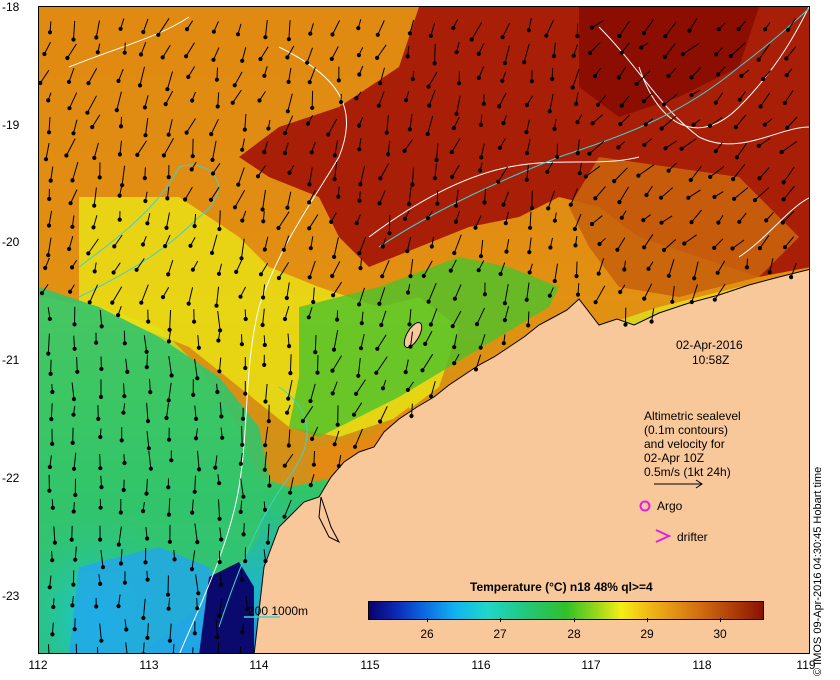 This screenshot has height=680, width=840. Describe the element at coordinates (702, 665) in the screenshot. I see `x-tick-label: 118` at that location.